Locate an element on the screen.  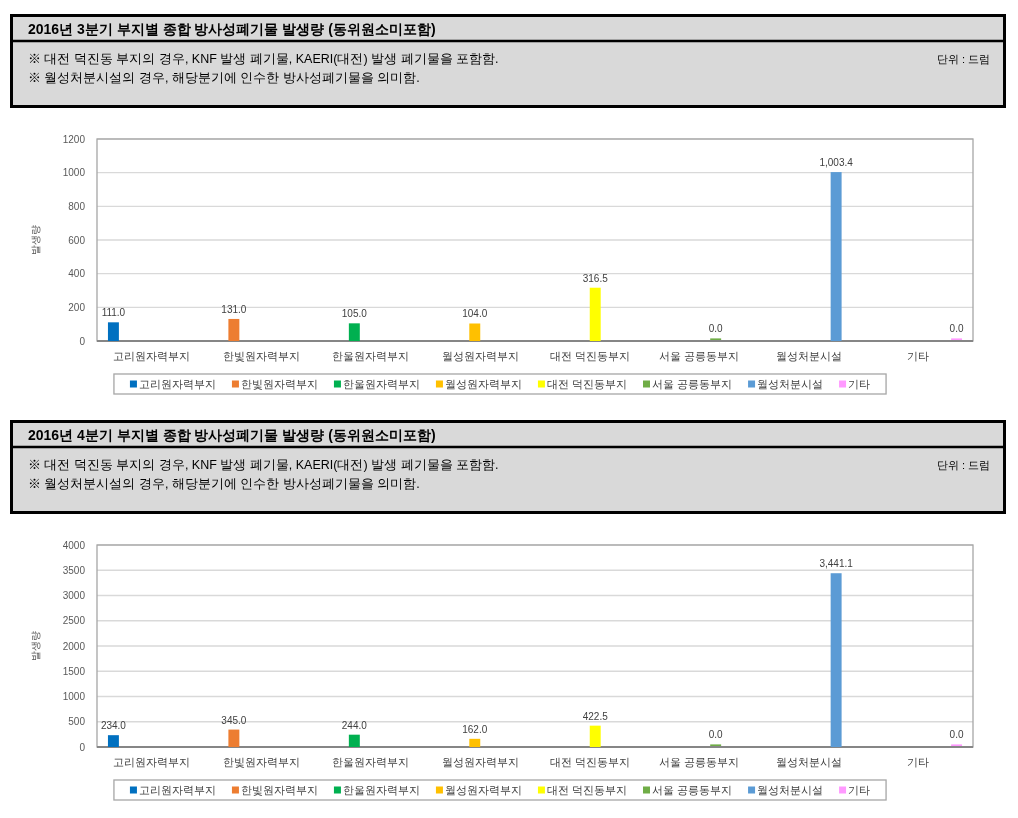
y-tick-label: 600 is located at coordinates (77, 240).